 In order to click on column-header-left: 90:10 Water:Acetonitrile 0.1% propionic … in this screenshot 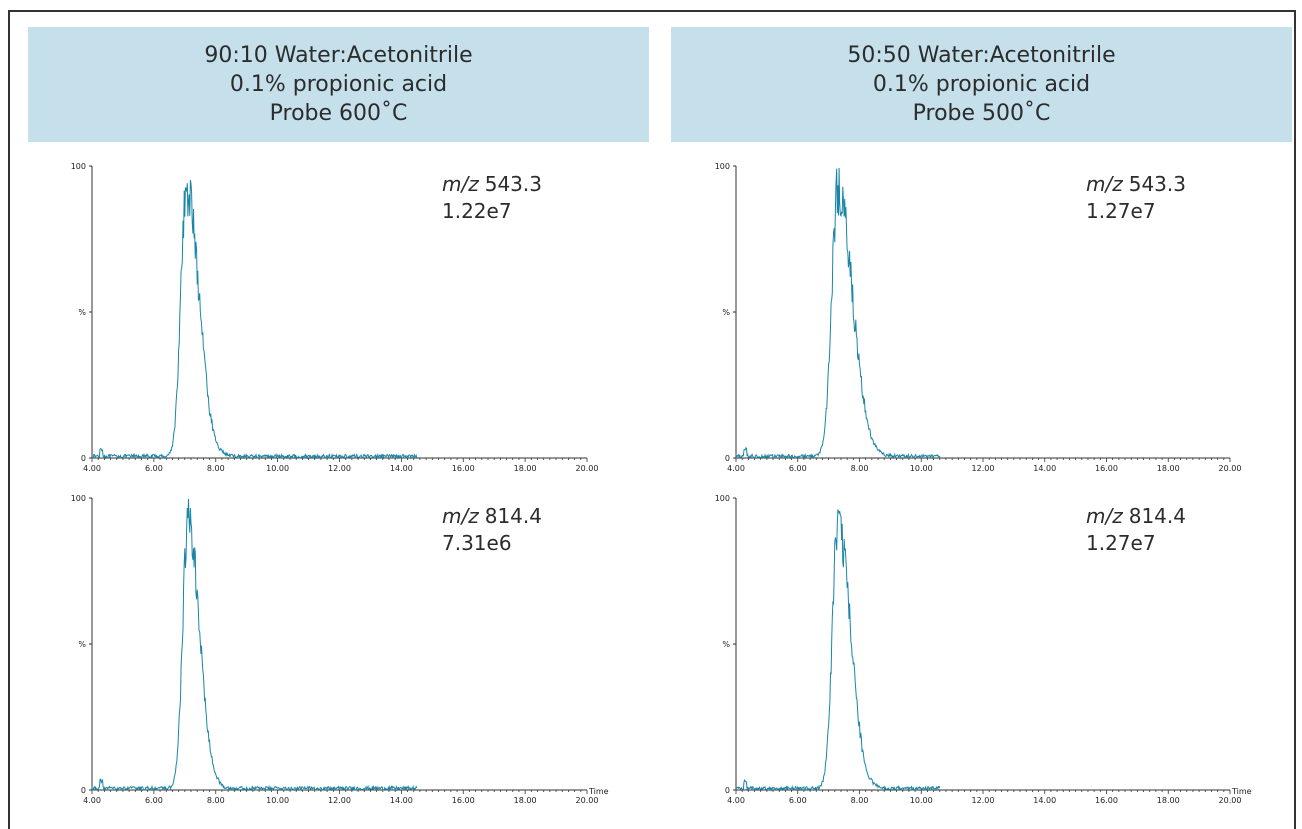, I will do `click(338, 84)`.